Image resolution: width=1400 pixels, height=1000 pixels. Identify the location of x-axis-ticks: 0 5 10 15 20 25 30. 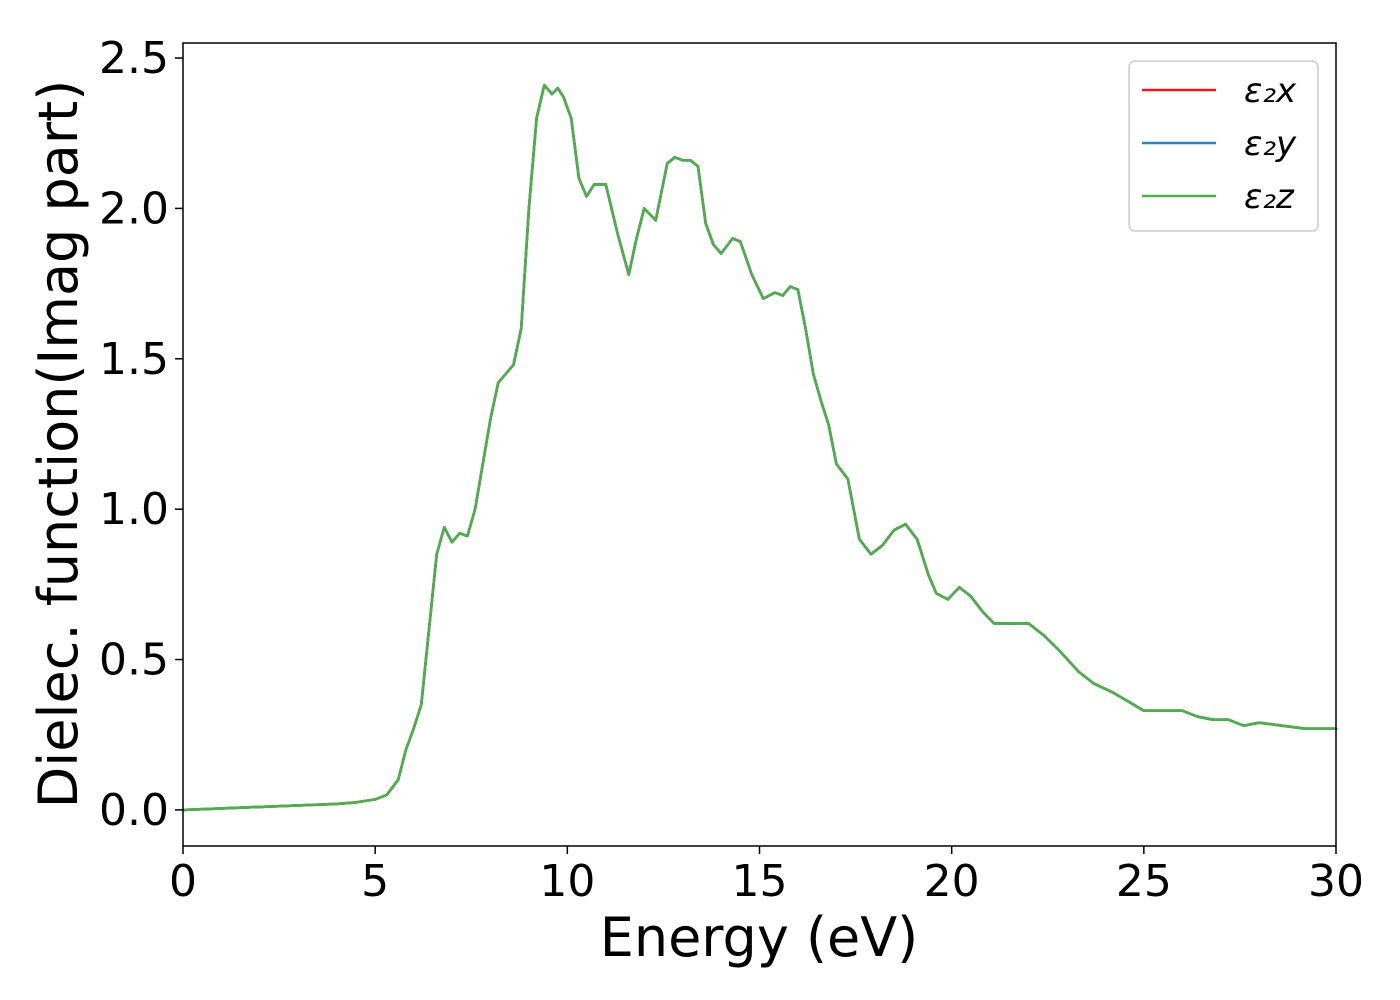
(766, 876).